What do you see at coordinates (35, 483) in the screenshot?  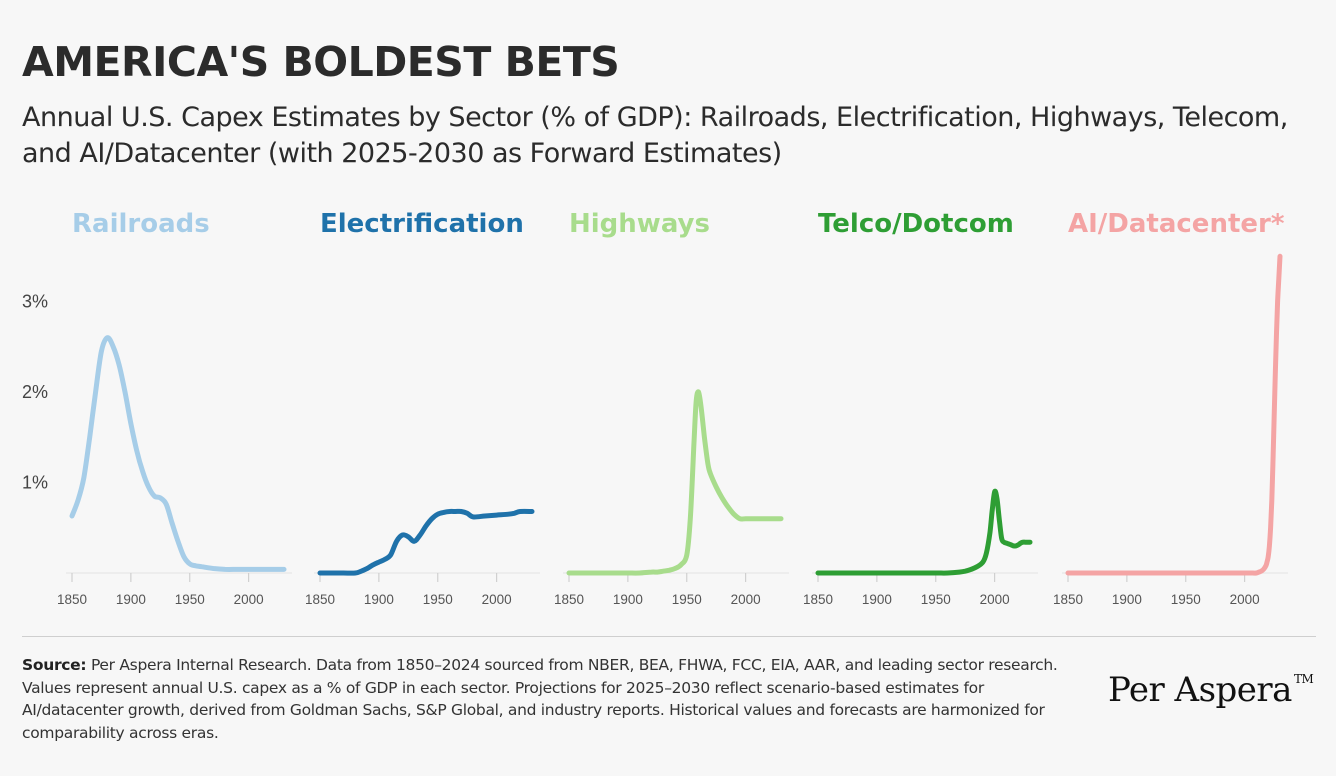 I see `y-tick-label: 1%` at bounding box center [35, 483].